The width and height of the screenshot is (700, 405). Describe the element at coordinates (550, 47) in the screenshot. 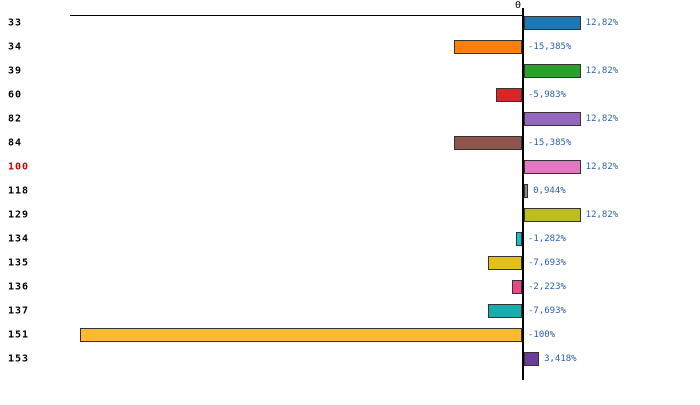

I see `value-label-34: -15,385%` at that location.